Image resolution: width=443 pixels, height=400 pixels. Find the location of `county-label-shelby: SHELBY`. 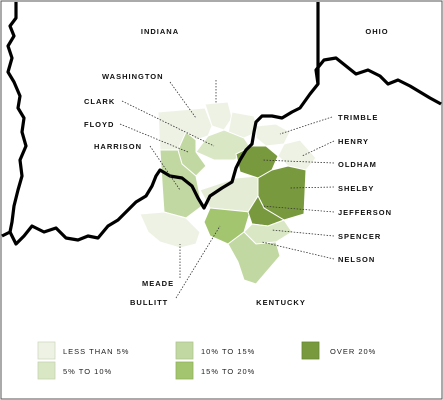

county-label-shelby: SHELBY is located at coordinates (356, 188).